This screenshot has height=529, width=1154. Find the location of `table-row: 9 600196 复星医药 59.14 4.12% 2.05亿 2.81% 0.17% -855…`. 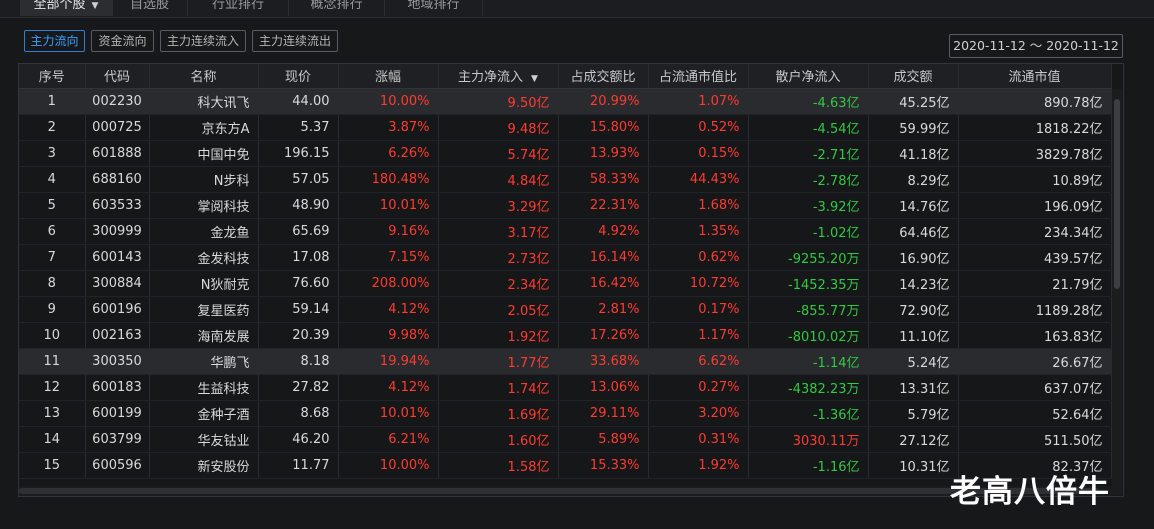

table-row: 9 600196 复星医药 59.14 4.12% 2.05亿 2.81% 0.17% -855… is located at coordinates (565, 309).